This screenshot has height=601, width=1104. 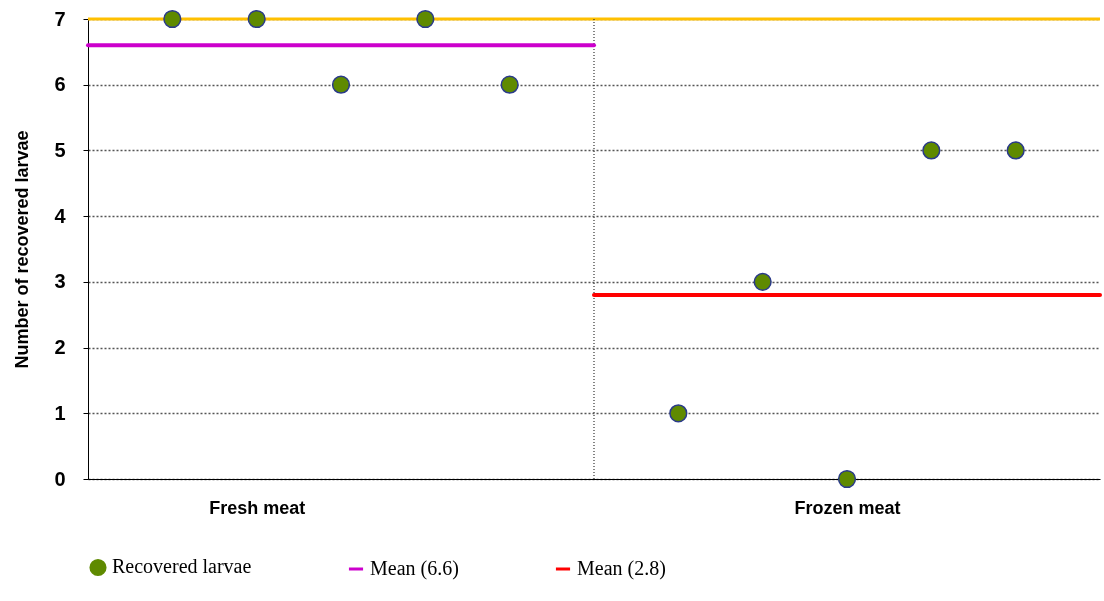 What do you see at coordinates (22, 249) in the screenshot?
I see `y-axis-title: Number of recovered larvae` at bounding box center [22, 249].